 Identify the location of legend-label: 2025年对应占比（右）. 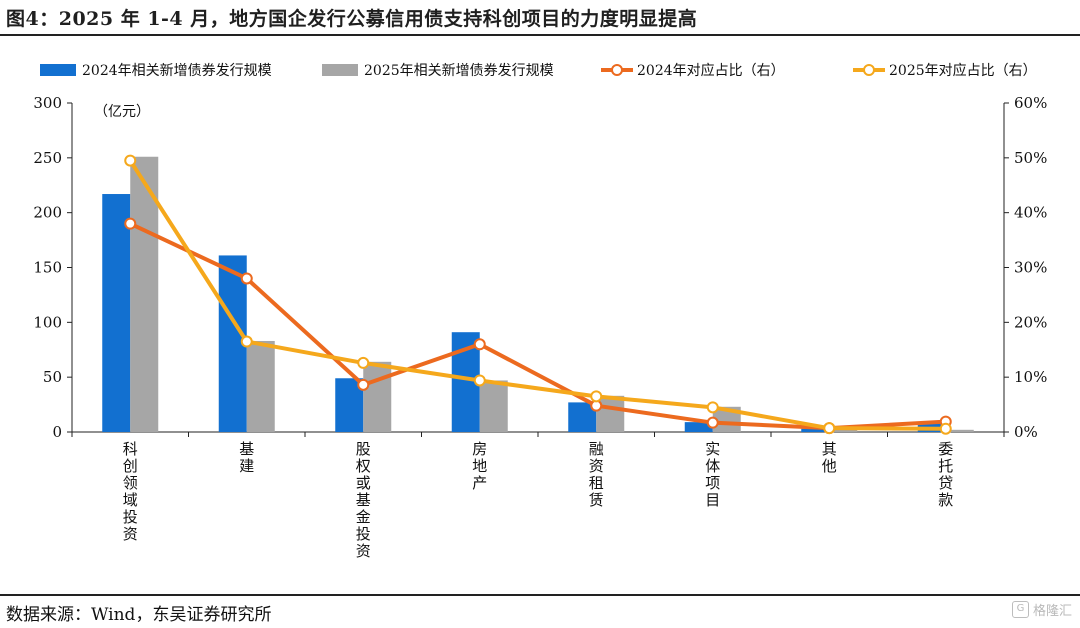
(963, 70).